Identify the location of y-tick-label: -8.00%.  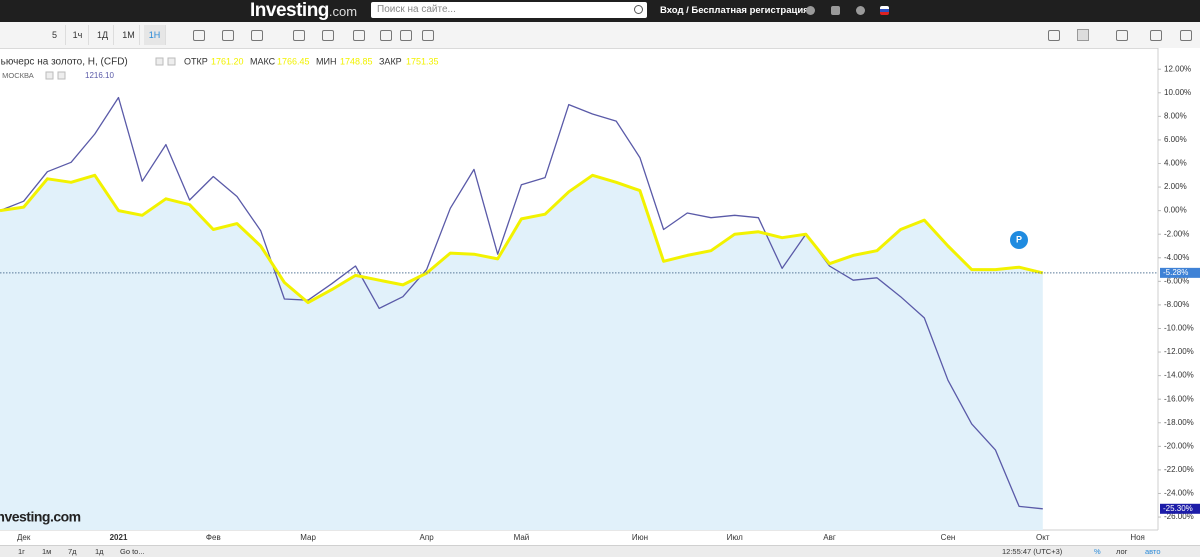
(1176, 304).